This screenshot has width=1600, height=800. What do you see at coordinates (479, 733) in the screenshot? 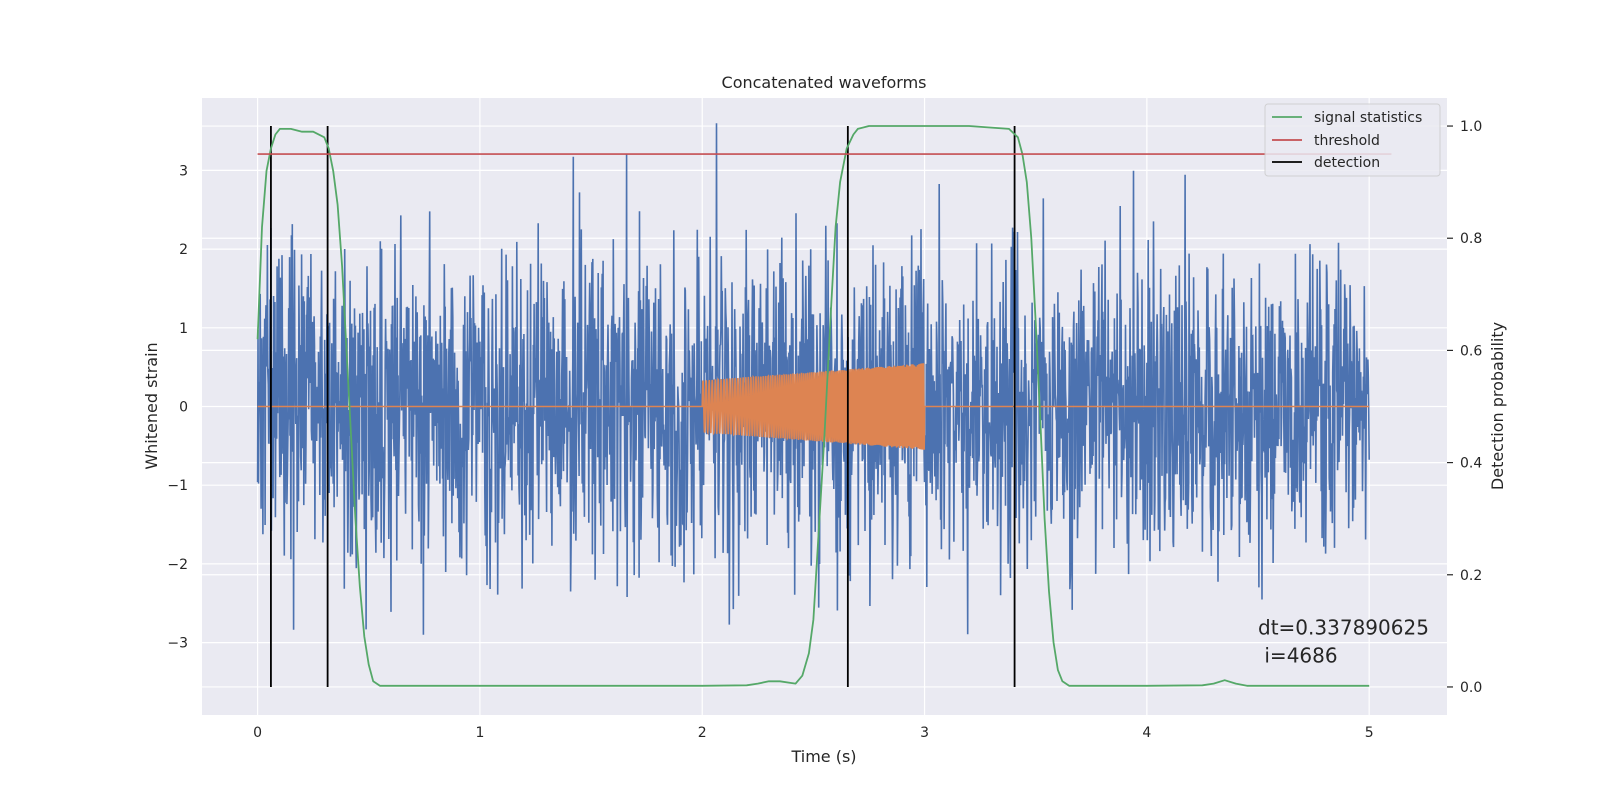
I see `x-tick-label: 1` at bounding box center [479, 733].